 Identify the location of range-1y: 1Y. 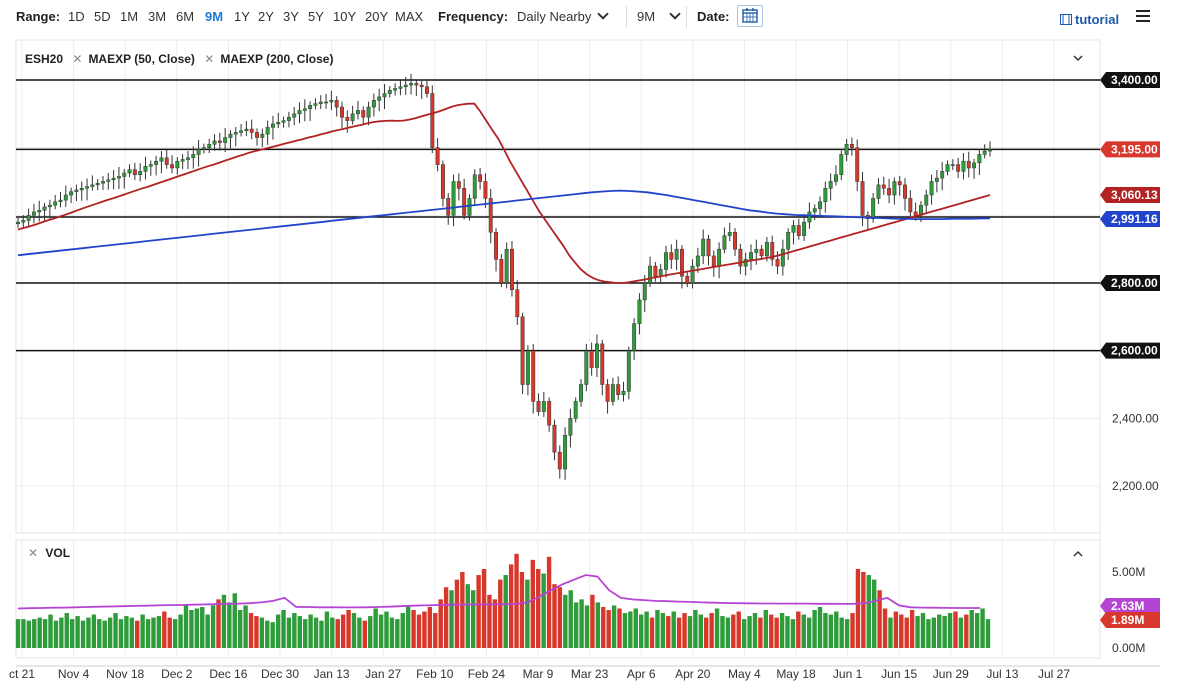
(242, 16).